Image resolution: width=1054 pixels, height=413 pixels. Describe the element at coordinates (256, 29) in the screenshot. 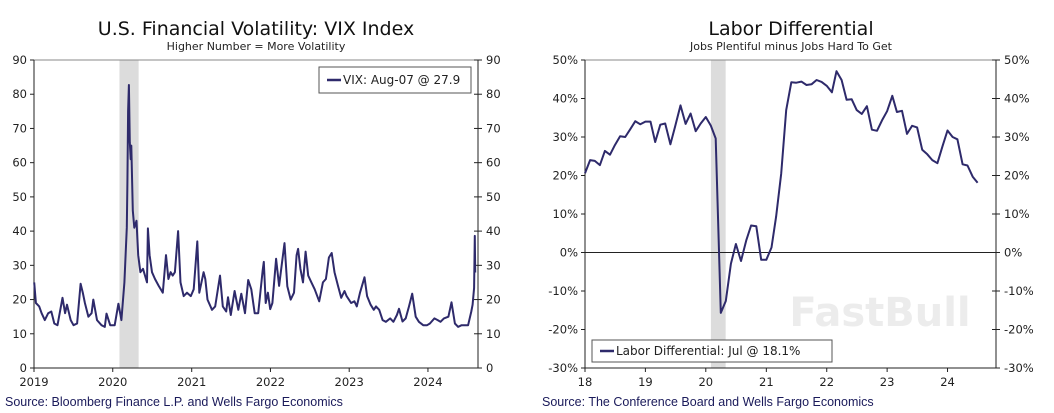

I see `chart-title: U.S. Financial Volatility: VIX Index` at that location.